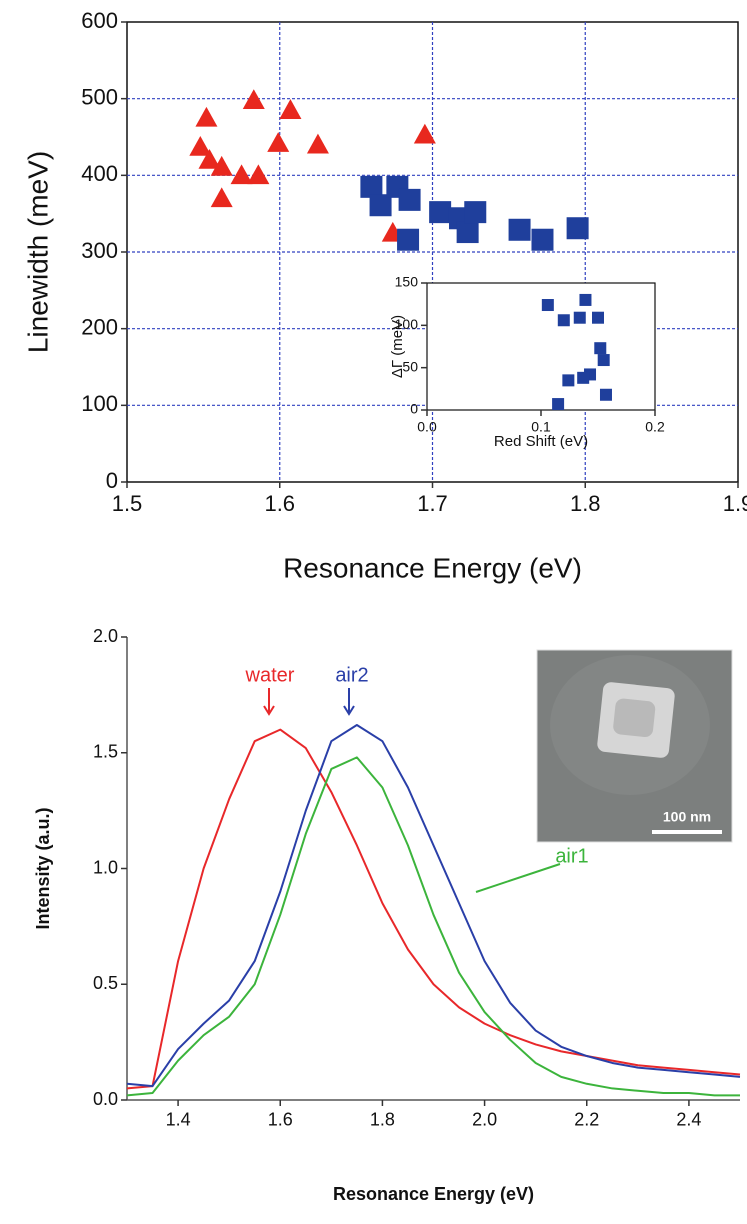  Describe the element at coordinates (99, 173) in the screenshot. I see `y-tick-label: 400` at that location.